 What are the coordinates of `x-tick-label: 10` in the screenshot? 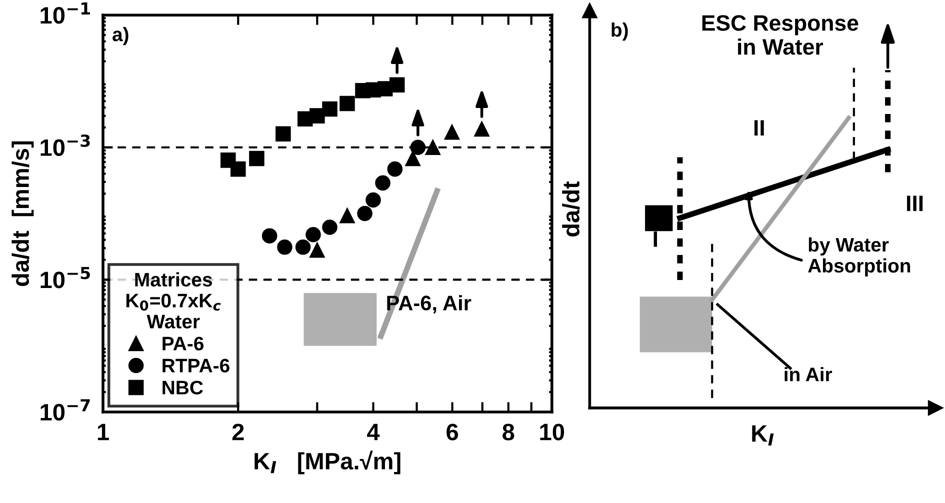 It's located at (552, 432).